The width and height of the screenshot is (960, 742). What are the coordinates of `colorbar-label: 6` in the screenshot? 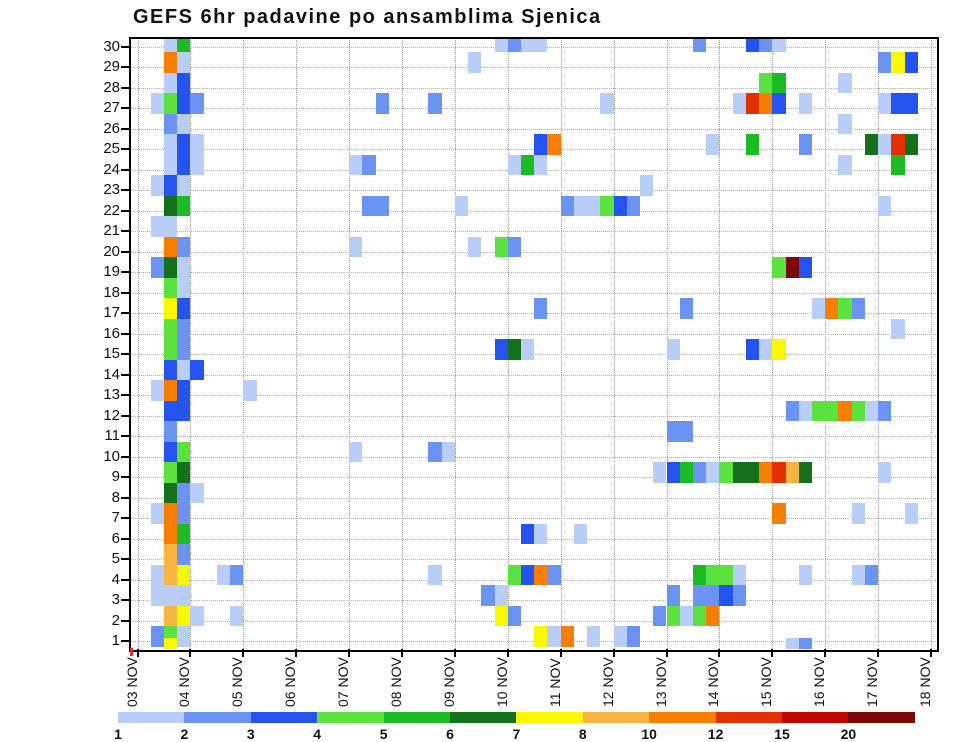 It's located at (450, 734).